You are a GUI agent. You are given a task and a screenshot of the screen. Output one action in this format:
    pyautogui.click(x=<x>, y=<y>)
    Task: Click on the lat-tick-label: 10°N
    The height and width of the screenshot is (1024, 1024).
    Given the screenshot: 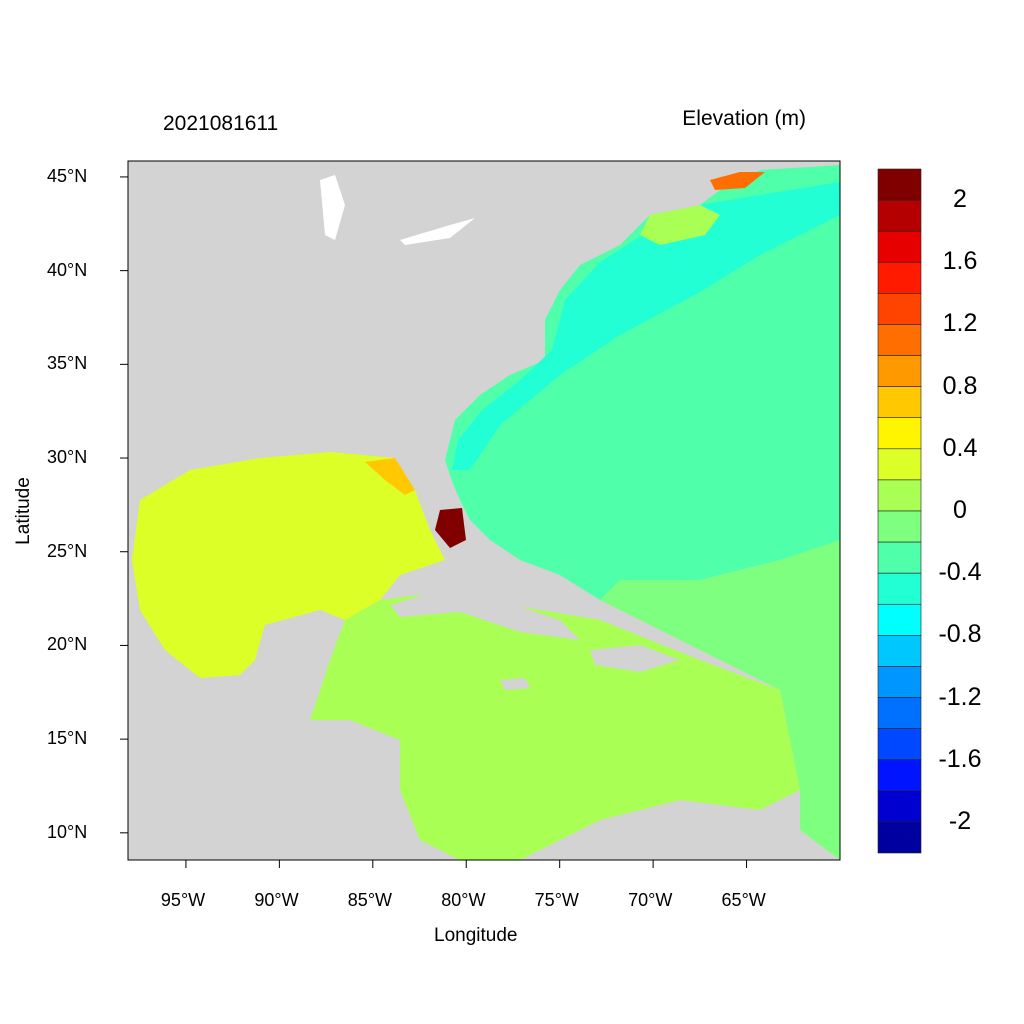 What is the action you would take?
    pyautogui.click(x=67, y=831)
    